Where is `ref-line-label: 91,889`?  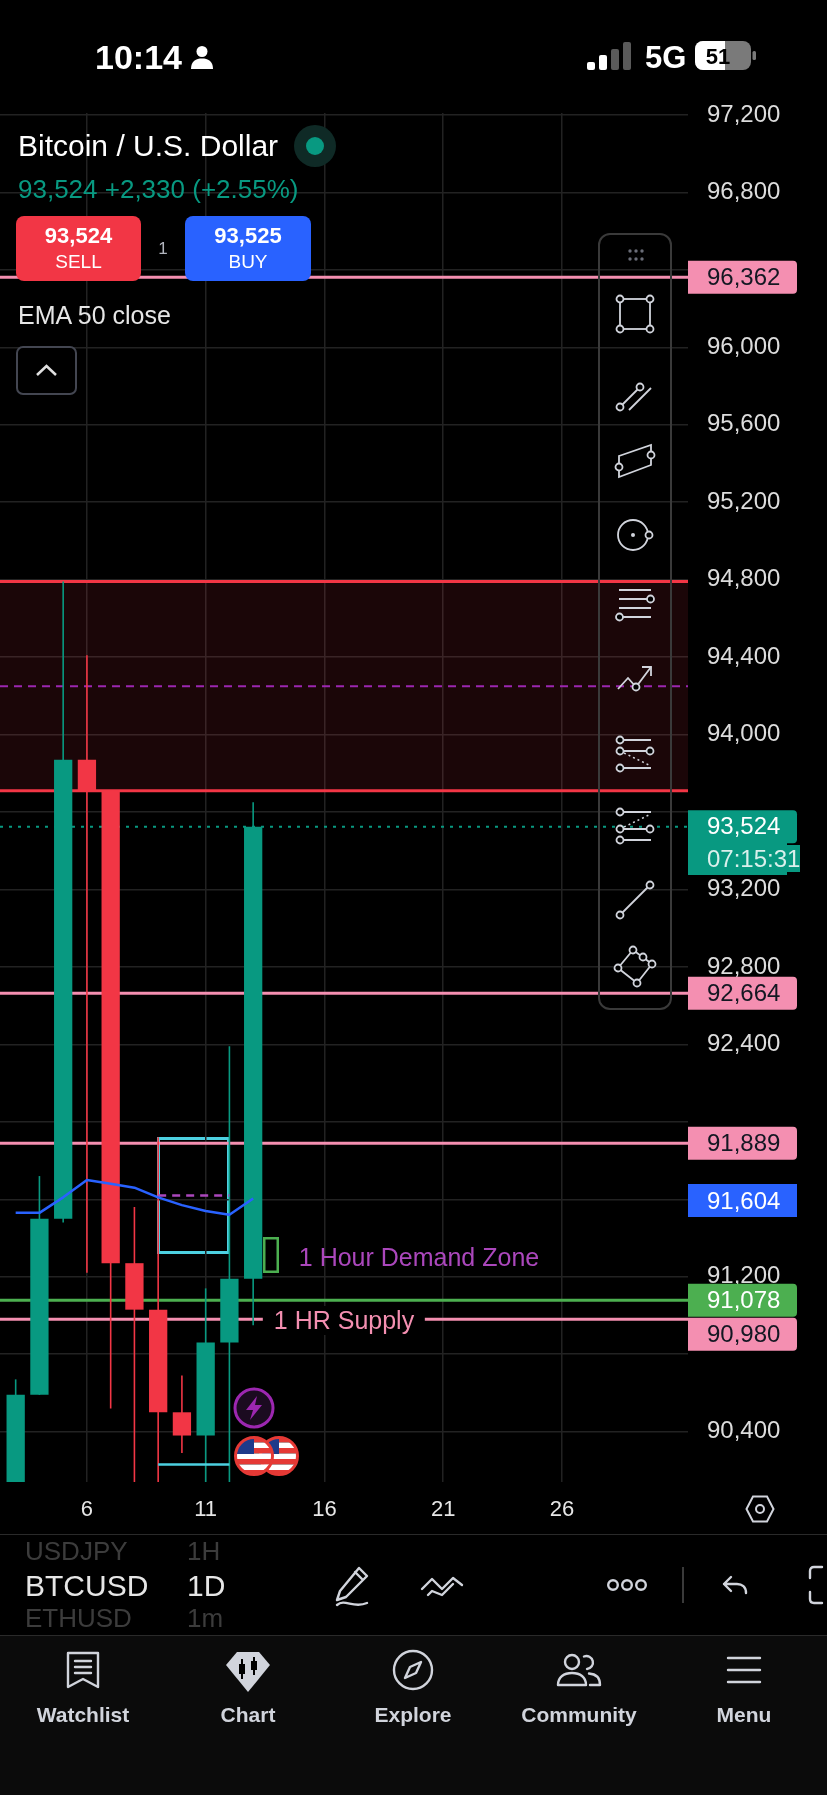 ref-line-label: 91,889 is located at coordinates (744, 1142).